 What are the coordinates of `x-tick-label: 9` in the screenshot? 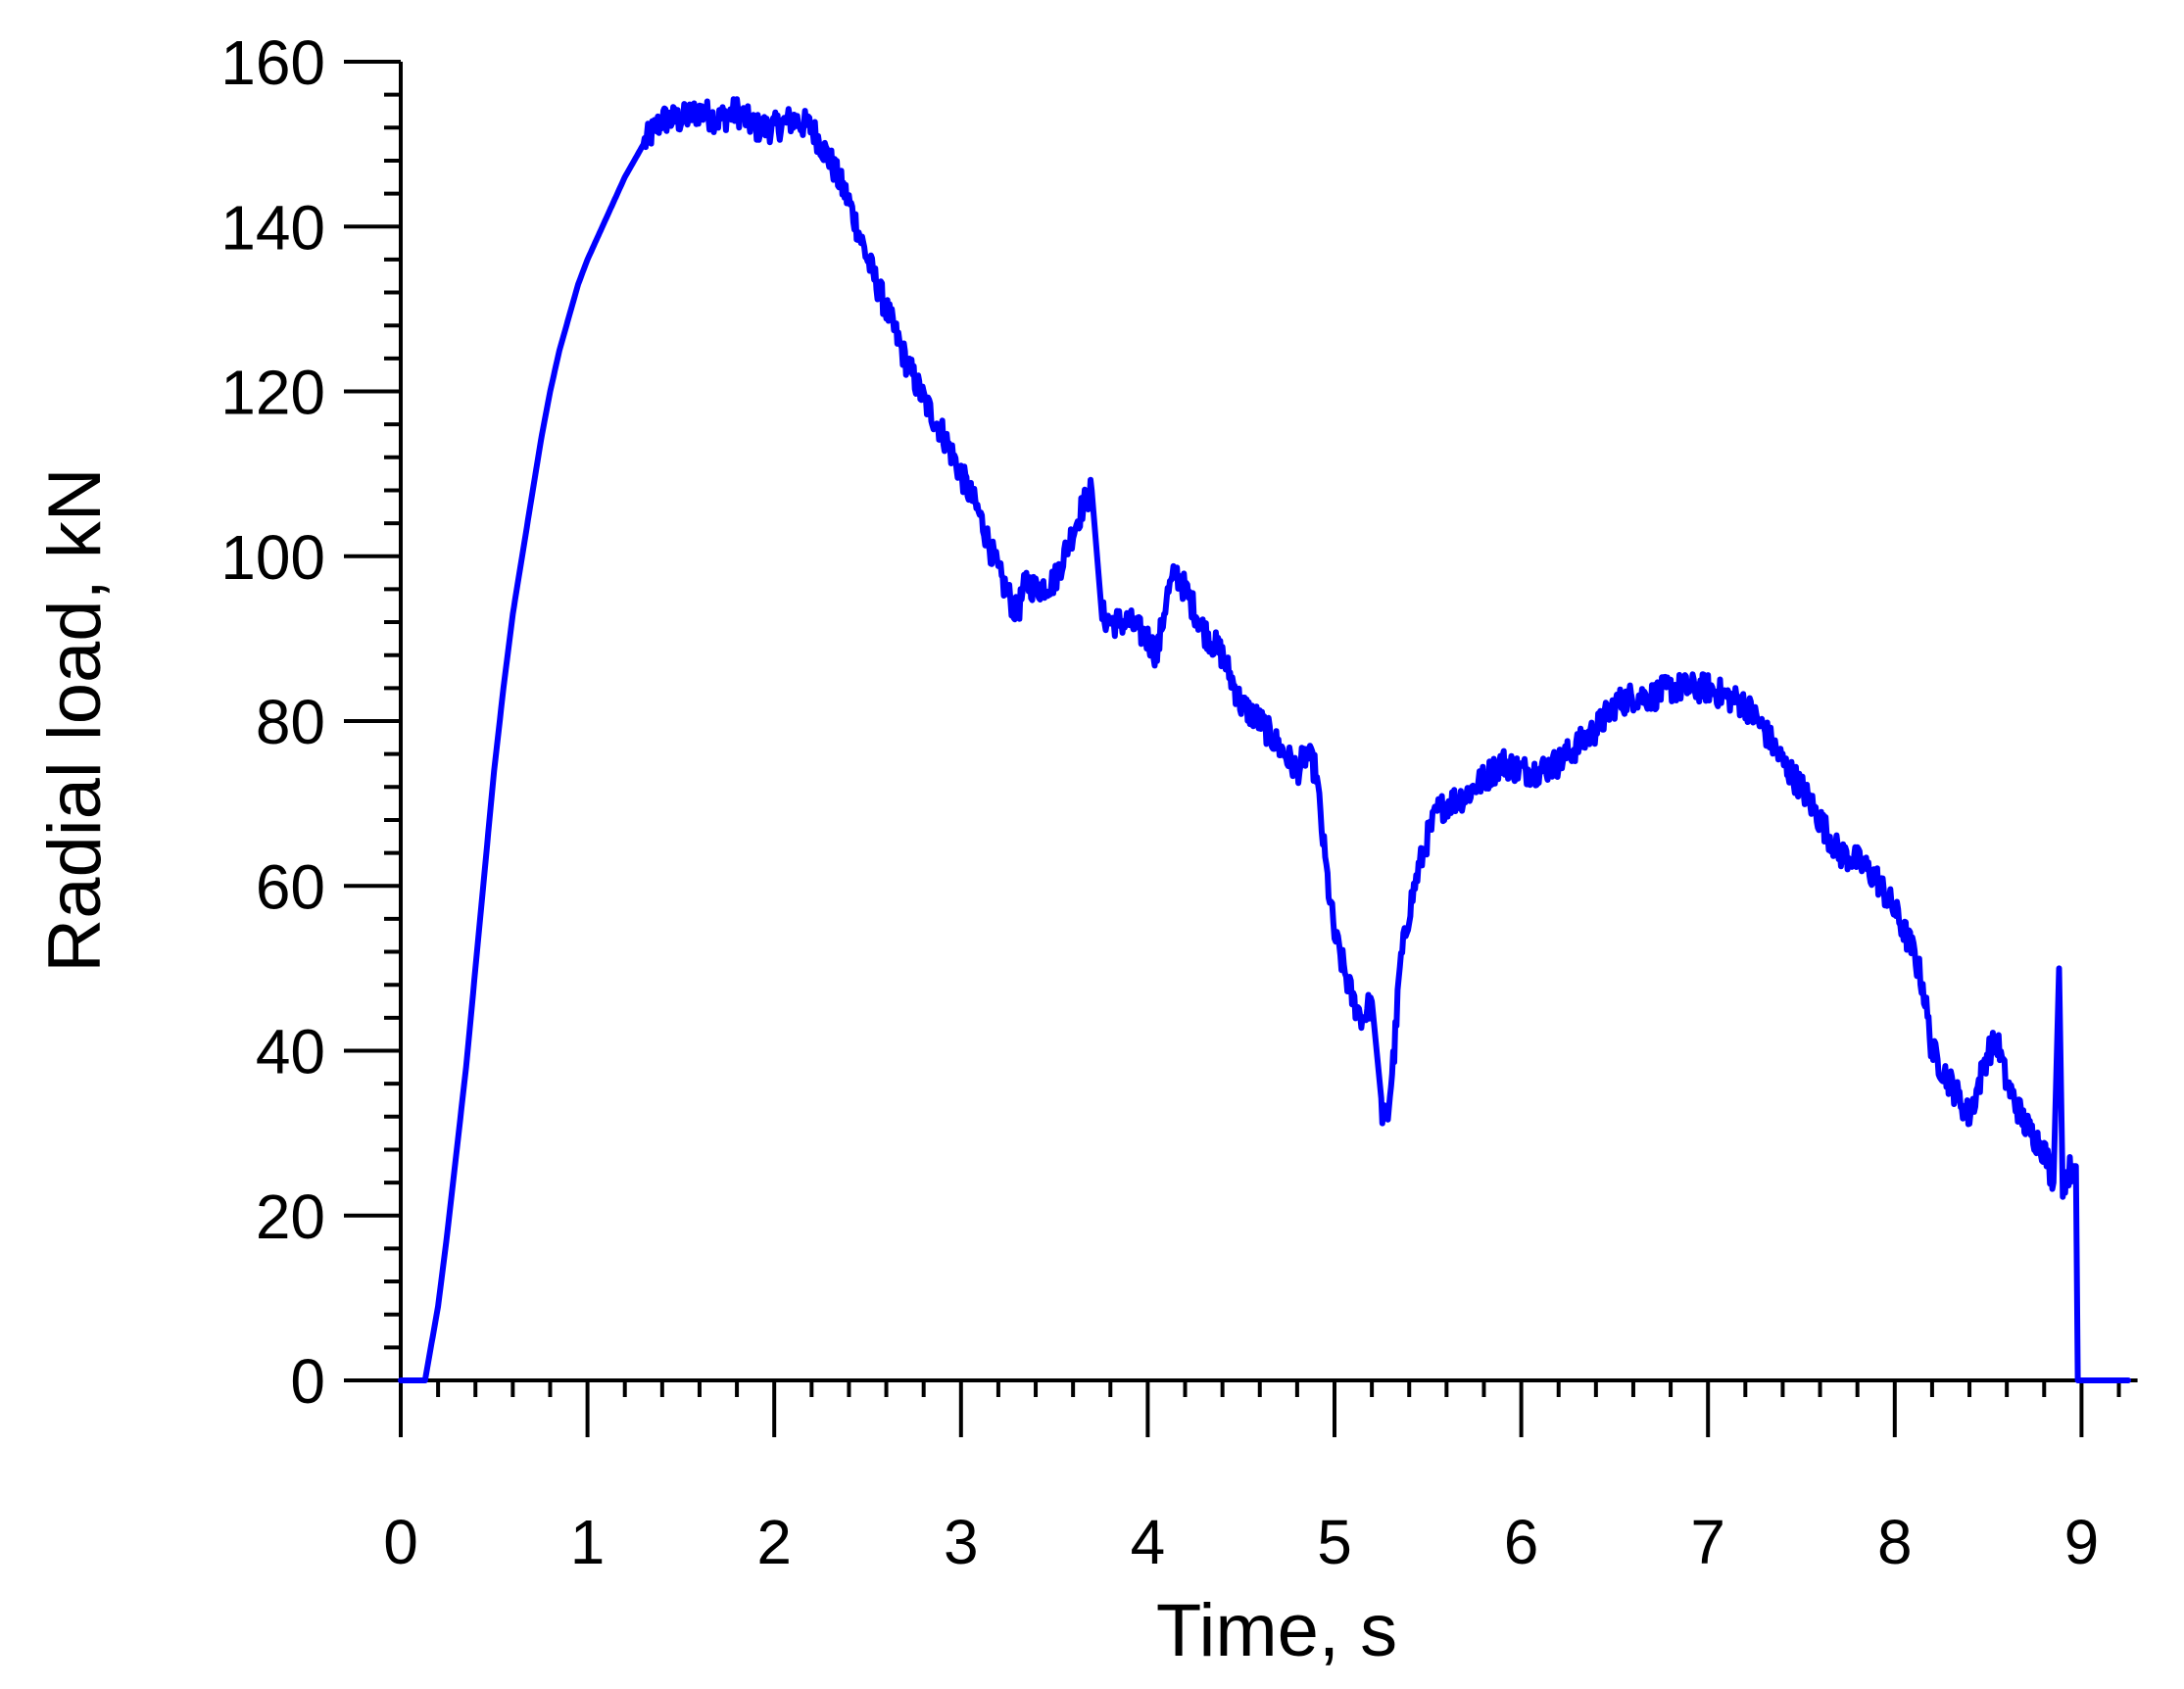 It's located at (2082, 1542).